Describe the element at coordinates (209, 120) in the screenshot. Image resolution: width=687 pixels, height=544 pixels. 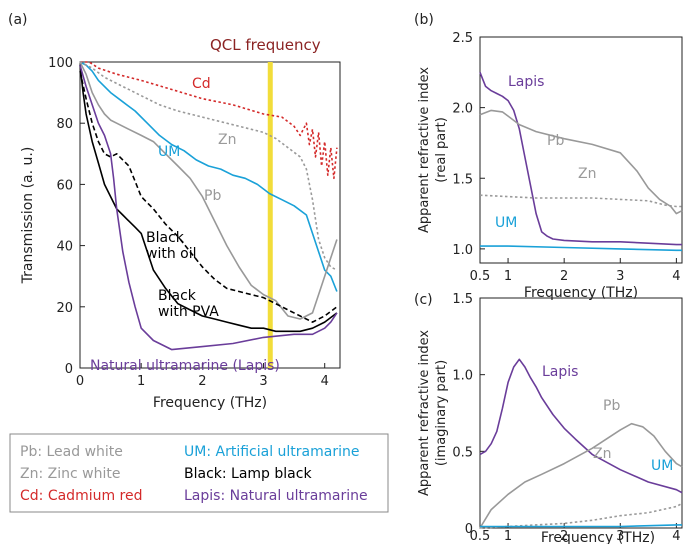
I see `series-line-cd` at that location.